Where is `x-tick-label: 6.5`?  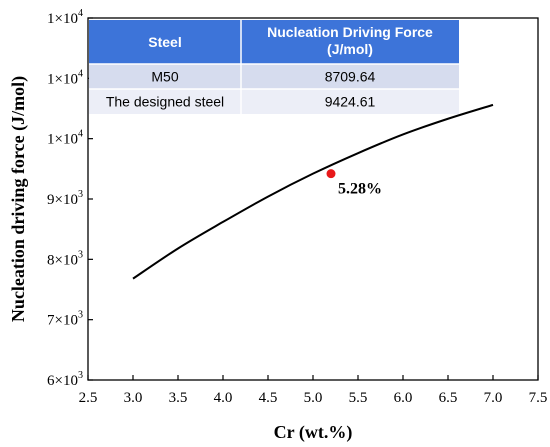
x-tick-label: 6.5 is located at coordinates (448, 398).